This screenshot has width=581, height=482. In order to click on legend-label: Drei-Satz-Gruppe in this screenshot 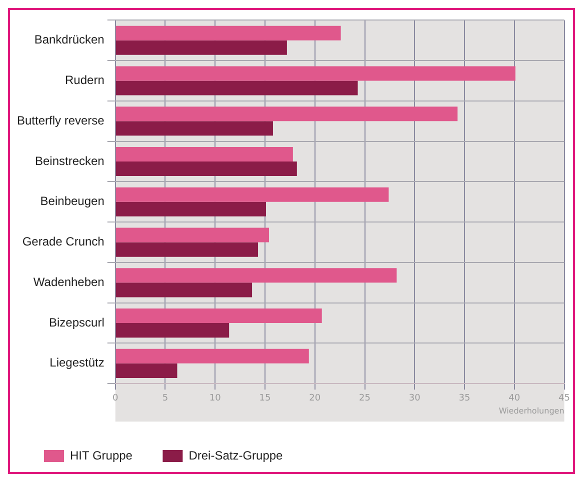, I will do `click(236, 455)`.